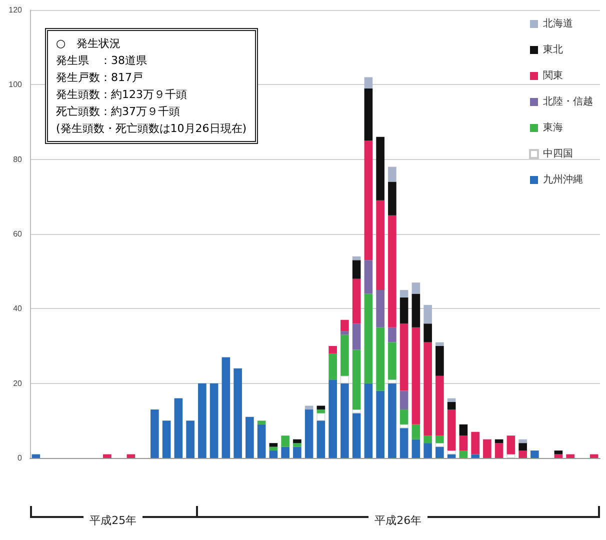 The width and height of the screenshot is (606, 540). What do you see at coordinates (553, 128) in the screenshot?
I see `legend-label: 東海` at bounding box center [553, 128].